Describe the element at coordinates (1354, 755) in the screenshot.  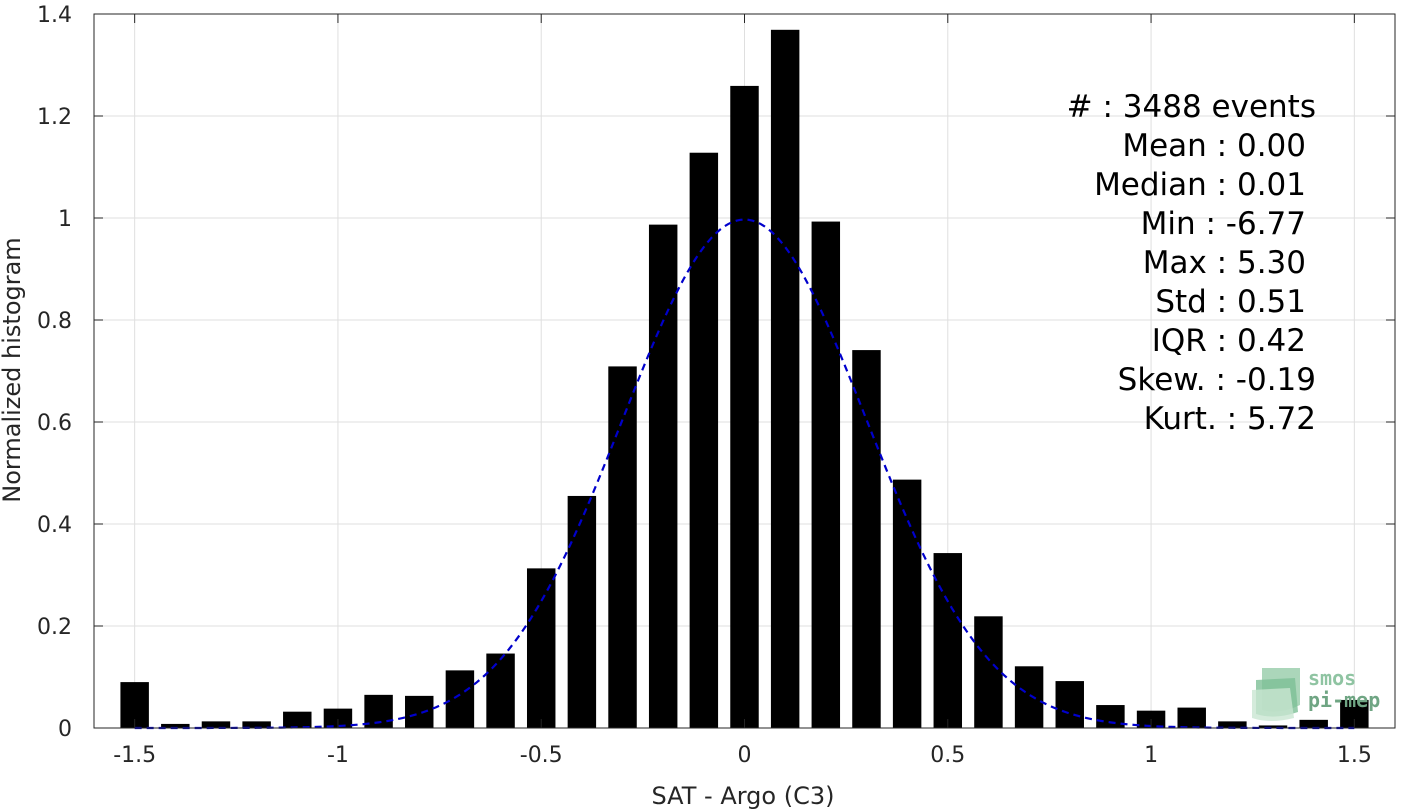
I see `x-tick-label: 1.5` at that location.